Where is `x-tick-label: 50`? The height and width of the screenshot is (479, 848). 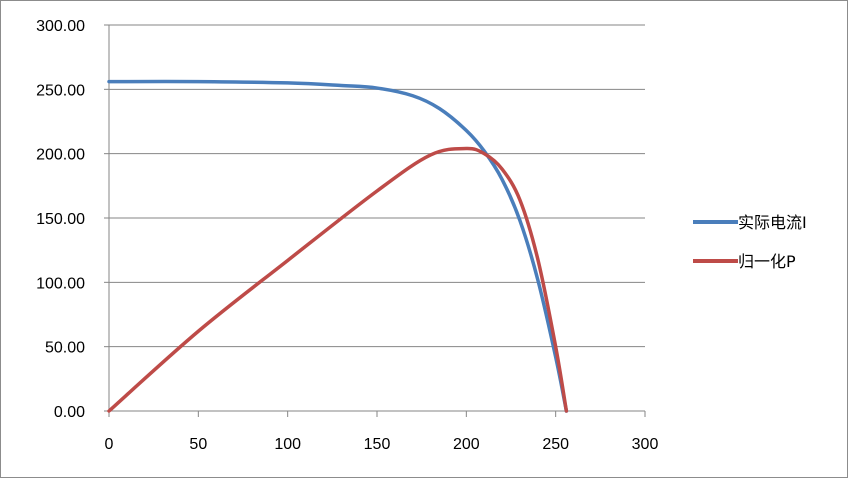
x-tick-label: 50 is located at coordinates (198, 444).